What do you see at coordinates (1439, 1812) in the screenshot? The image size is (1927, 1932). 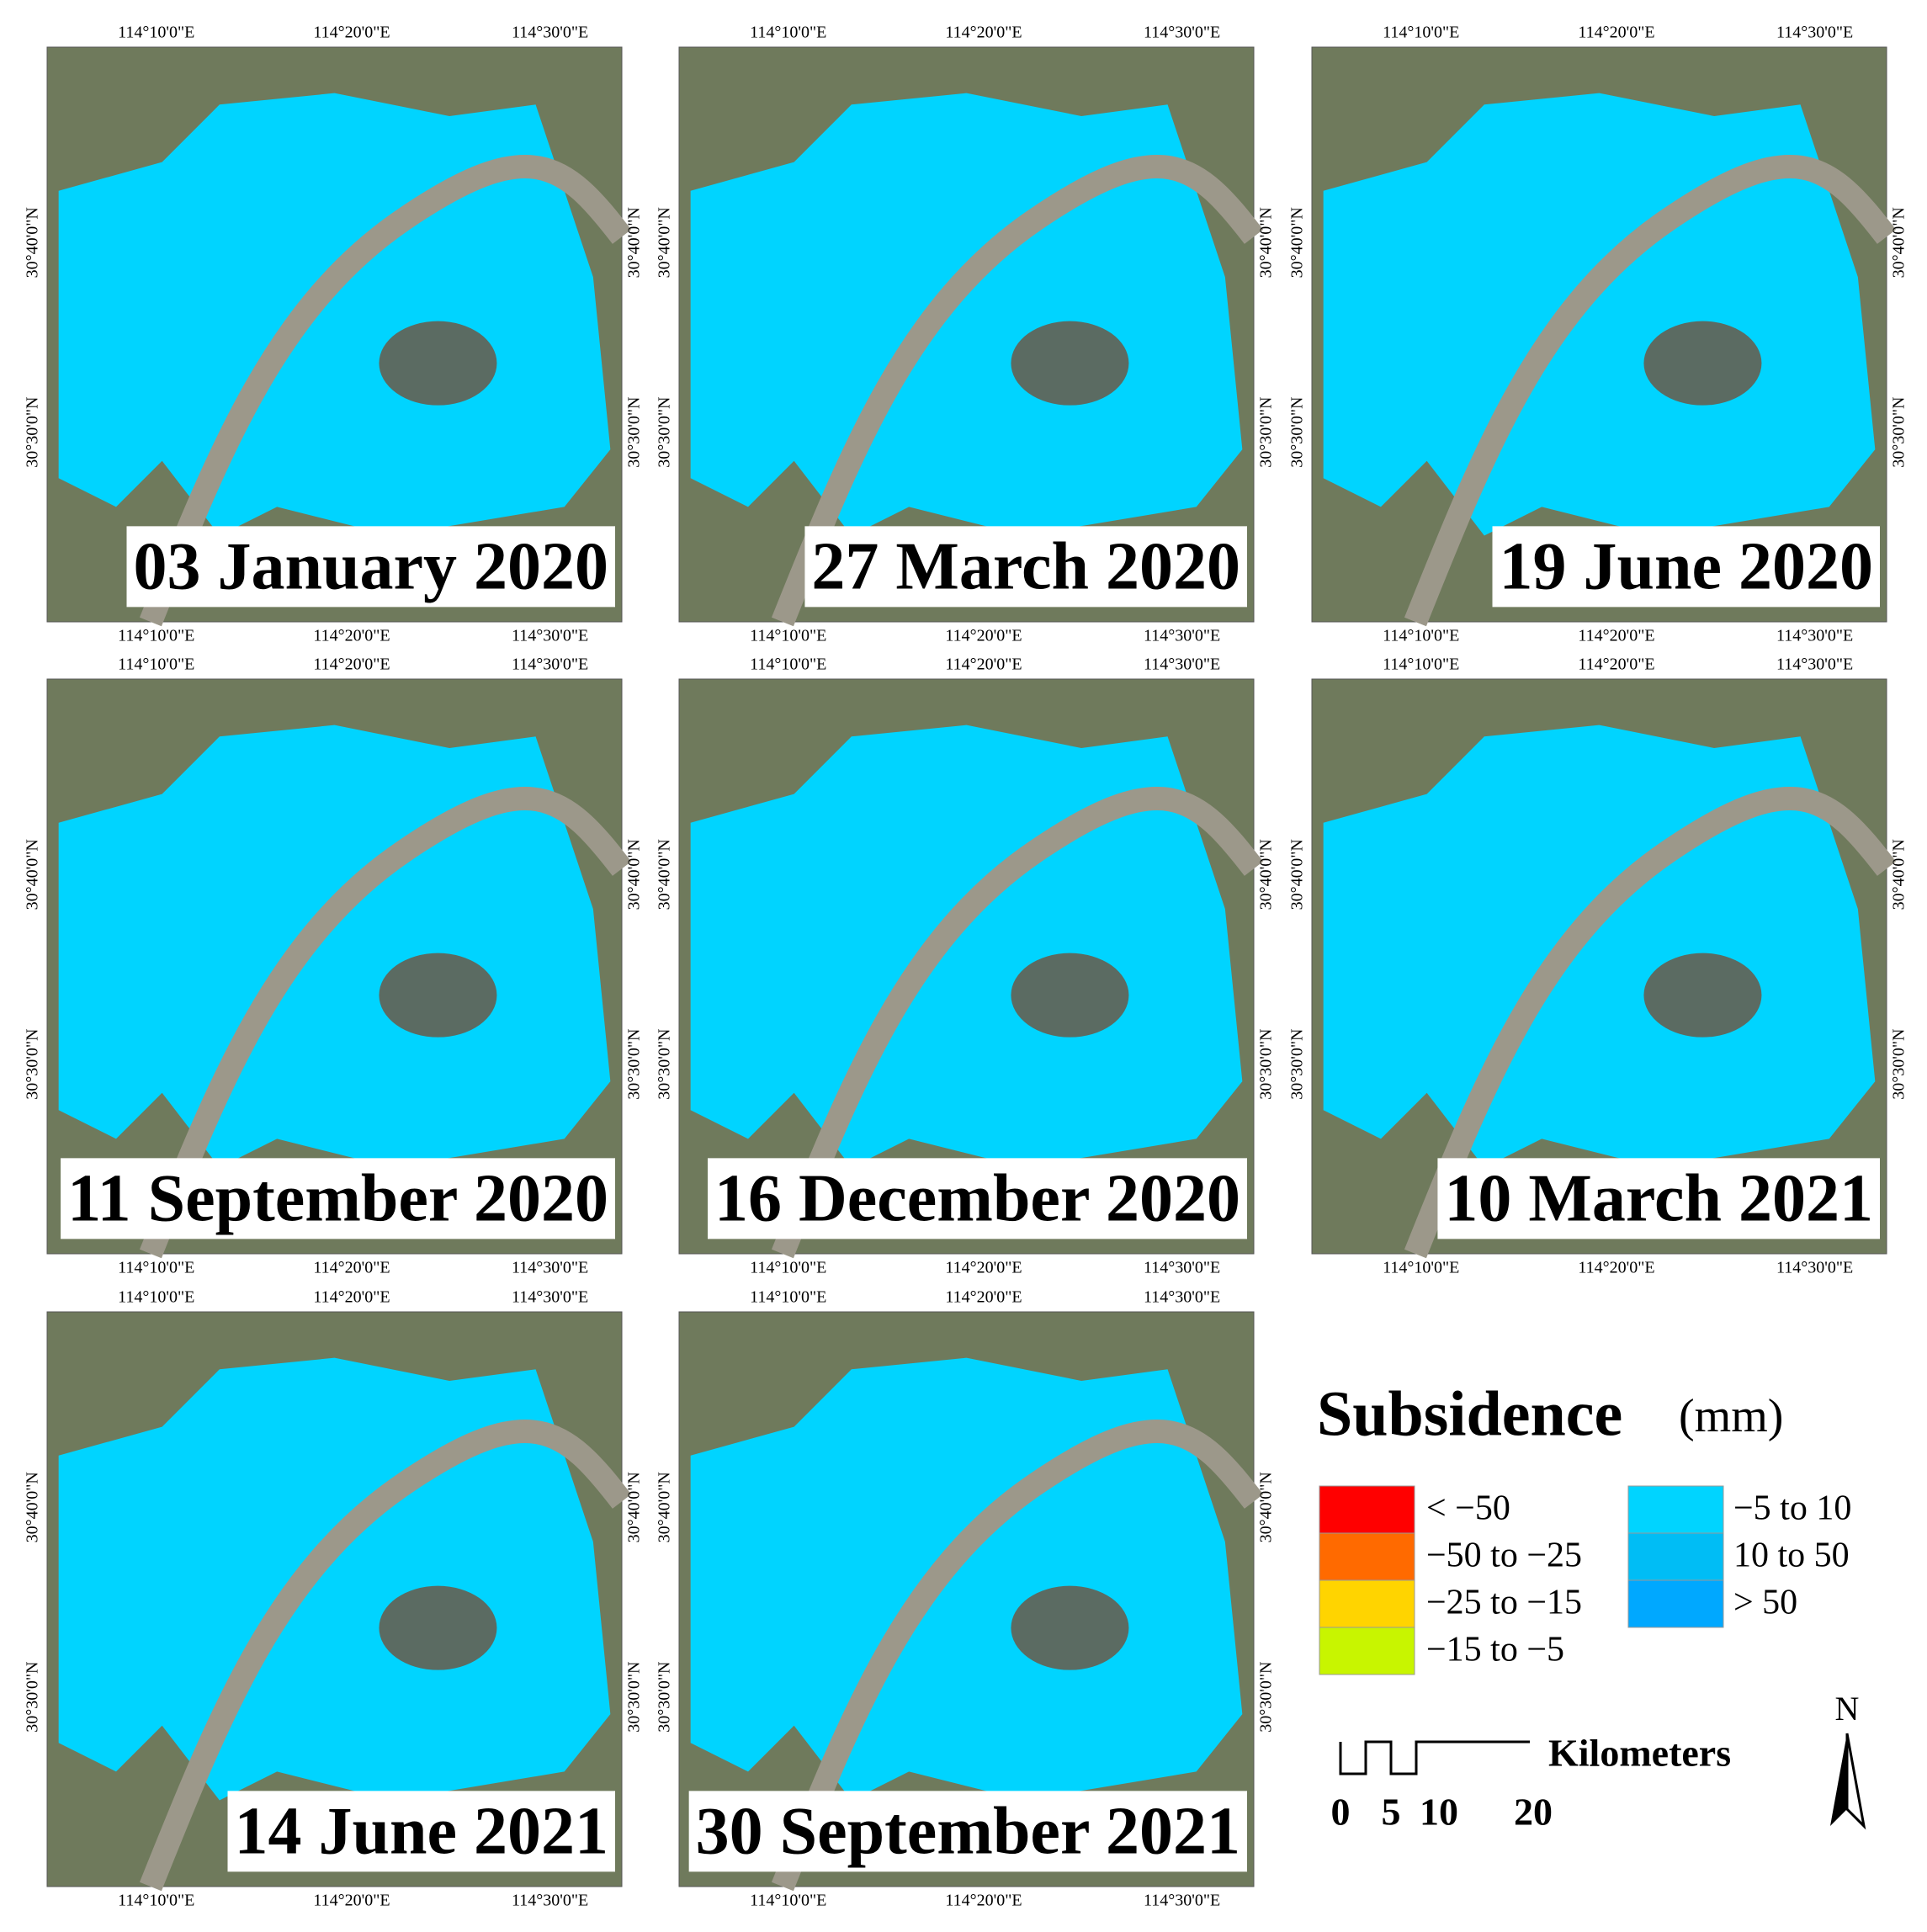 I see `scale-label: 10` at bounding box center [1439, 1812].